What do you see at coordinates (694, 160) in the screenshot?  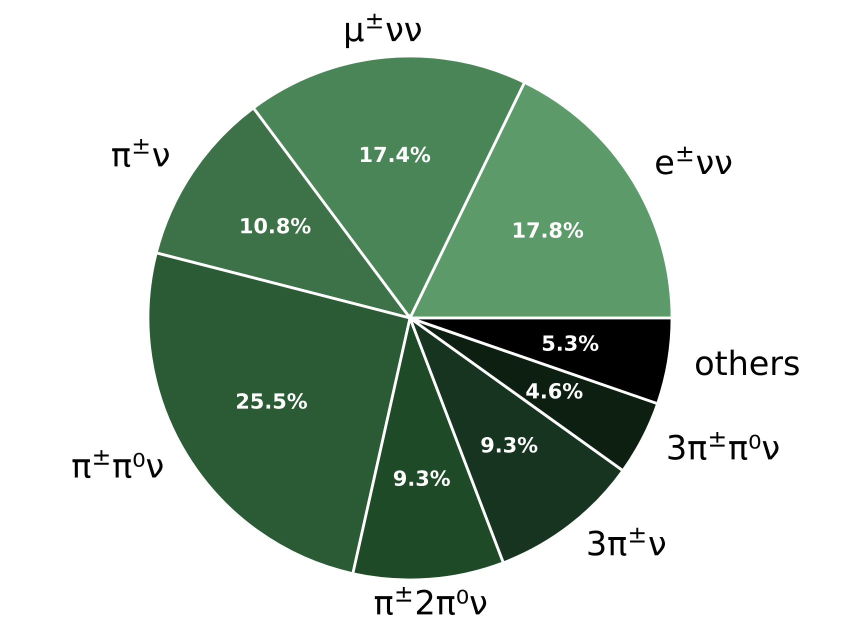 I see `slice-label: e$^{±}$νν` at bounding box center [694, 160].